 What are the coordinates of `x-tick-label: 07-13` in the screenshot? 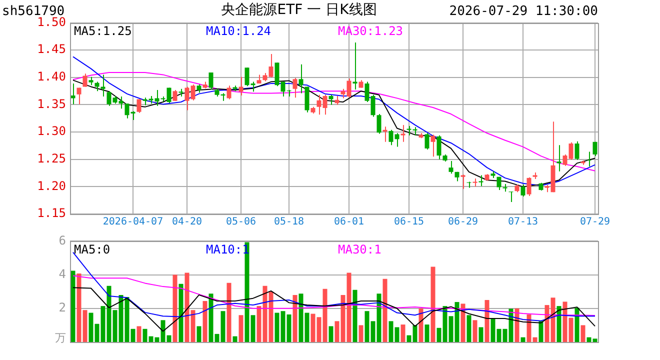 It's located at (523, 222).